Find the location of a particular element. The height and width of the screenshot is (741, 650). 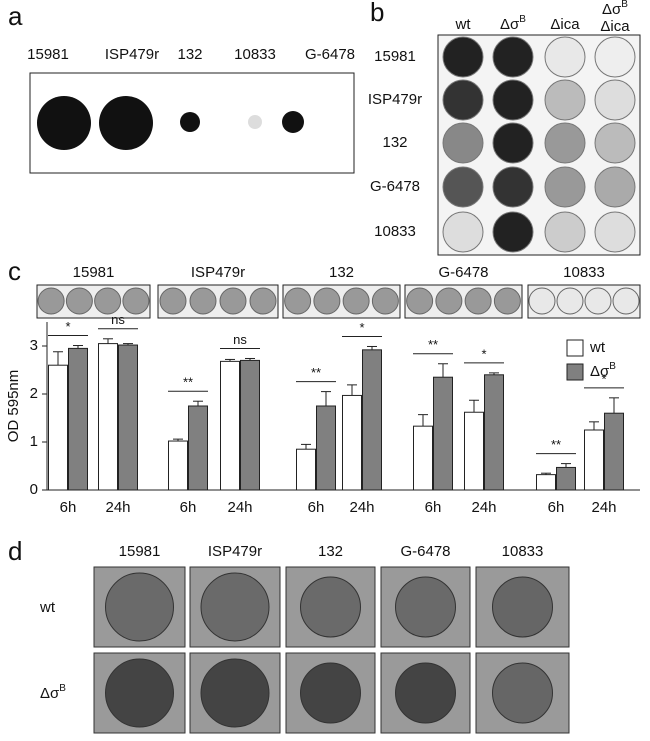

y-tick-label: 0 is located at coordinates (34, 489).